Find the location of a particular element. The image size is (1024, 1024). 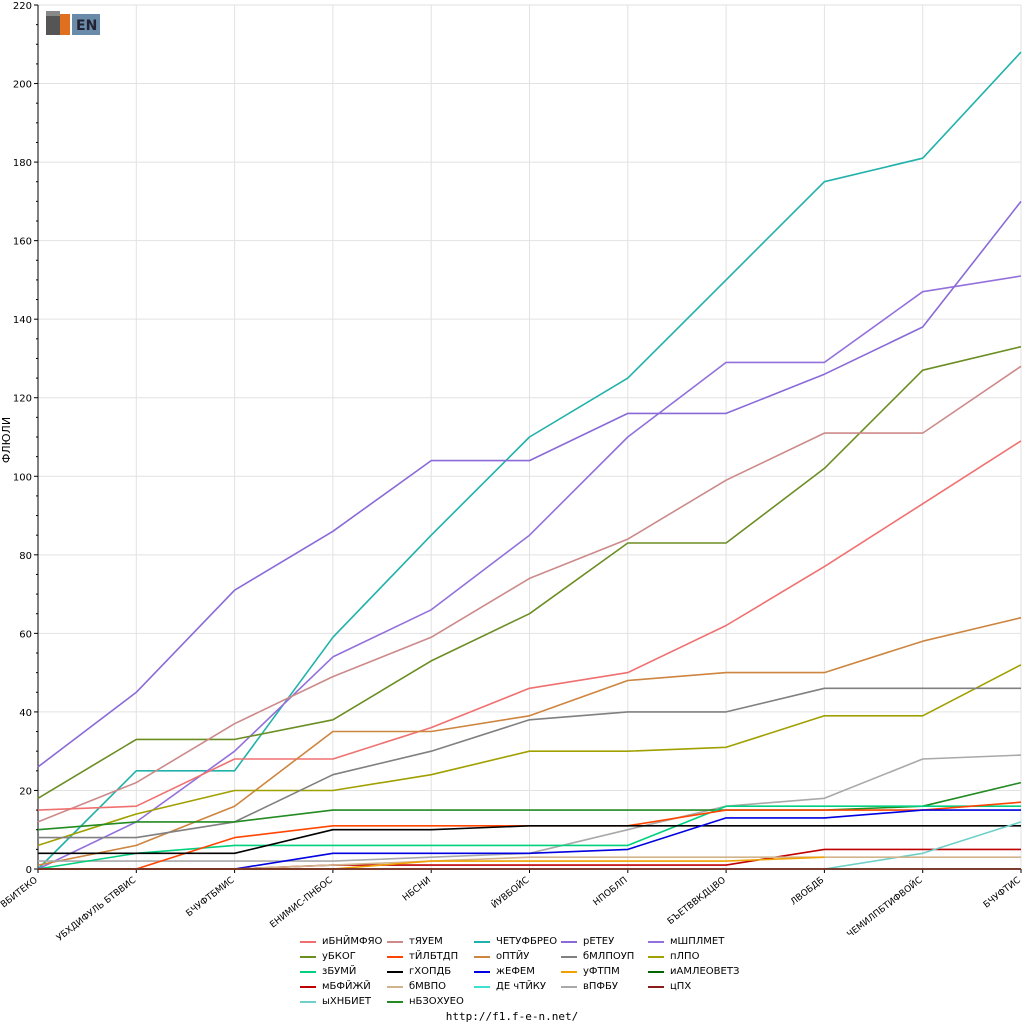

legend-label: рЕТЕУ is located at coordinates (599, 941).